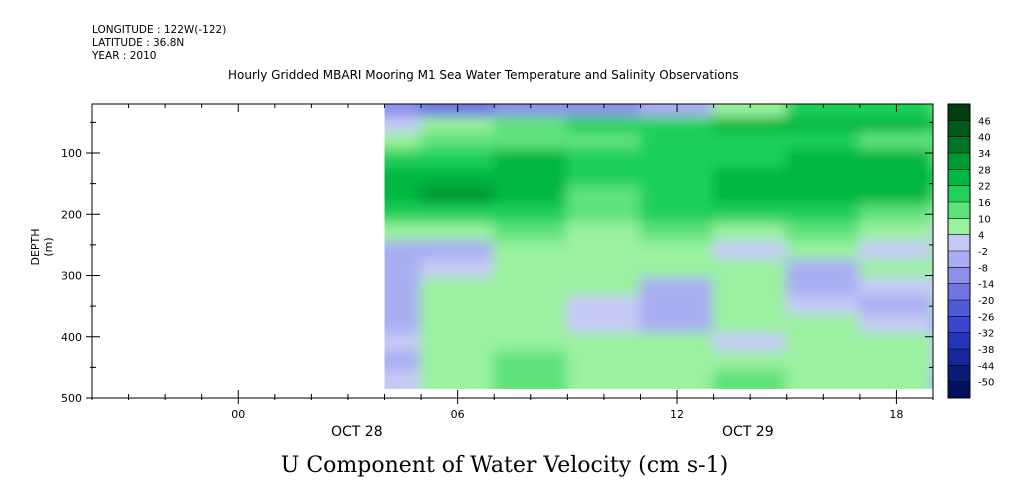 This screenshot has width=1009, height=504. Describe the element at coordinates (984, 219) in the screenshot. I see `colorbar-label: 10` at that location.